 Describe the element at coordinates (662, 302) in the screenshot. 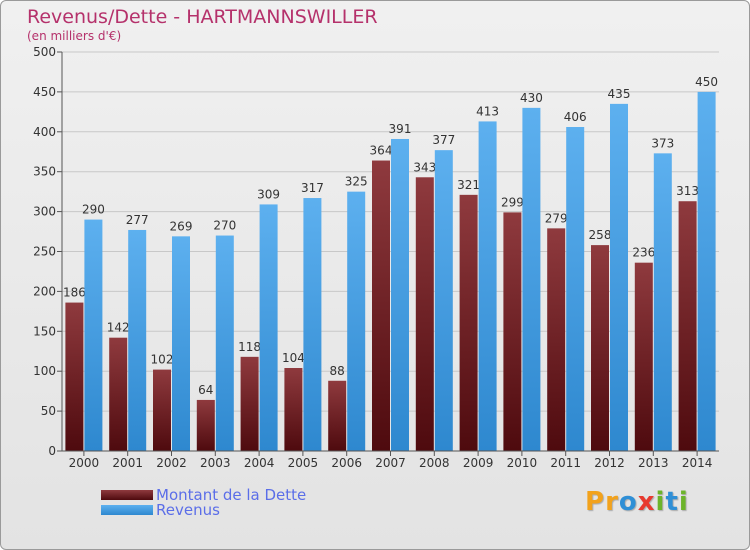

I see `bar-revenus-2013` at that location.